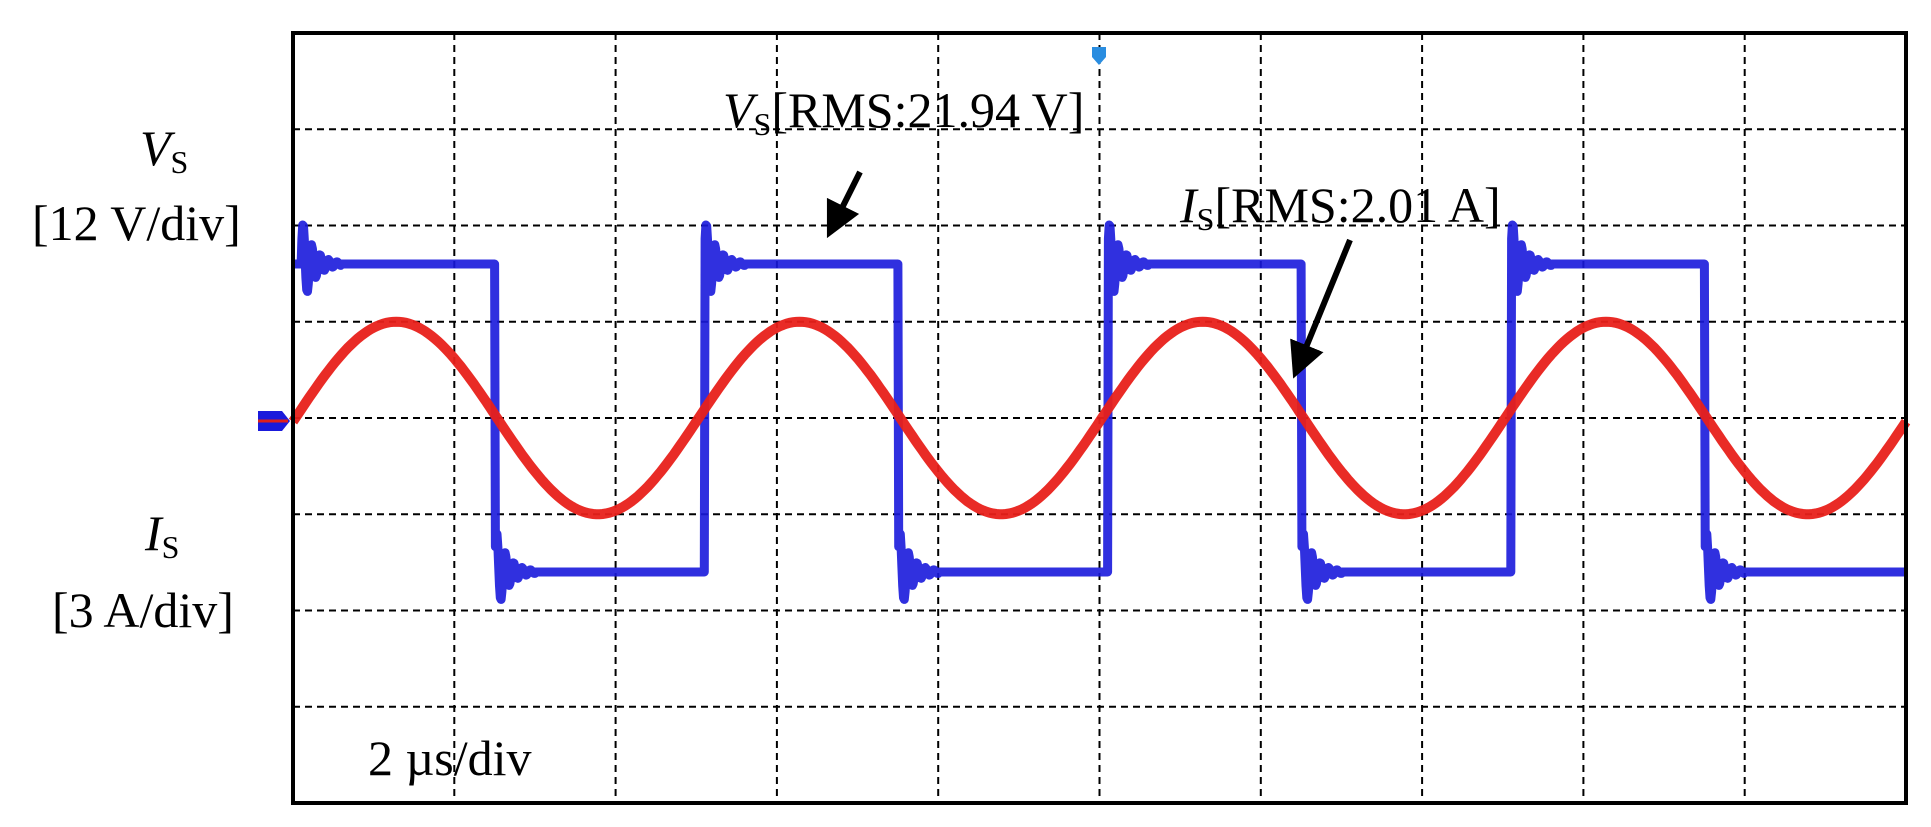 Image resolution: width=1931 pixels, height=827 pixels. I want to click on current-symbol: I, so click(154, 533).